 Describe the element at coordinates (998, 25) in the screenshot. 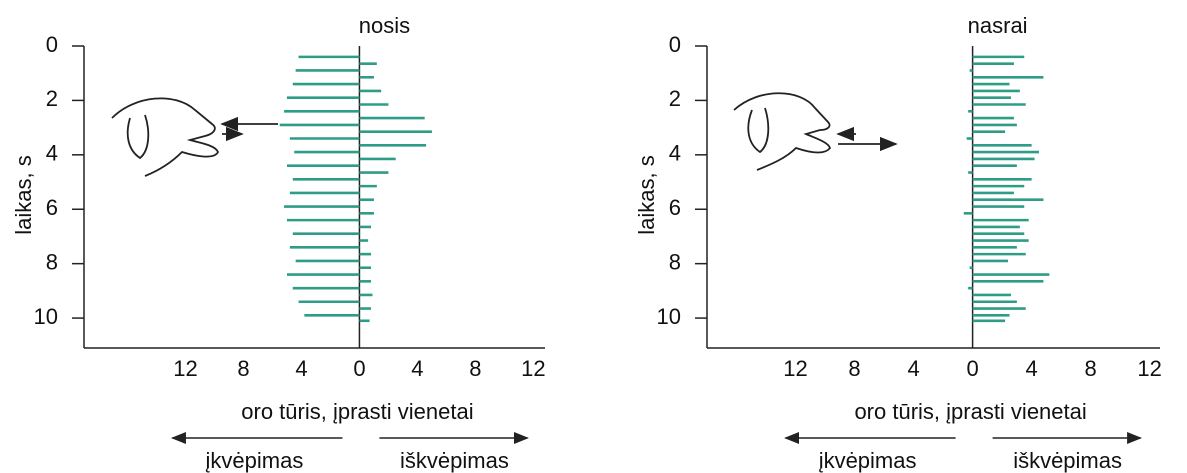

I see `chart-title: nasrai` at that location.